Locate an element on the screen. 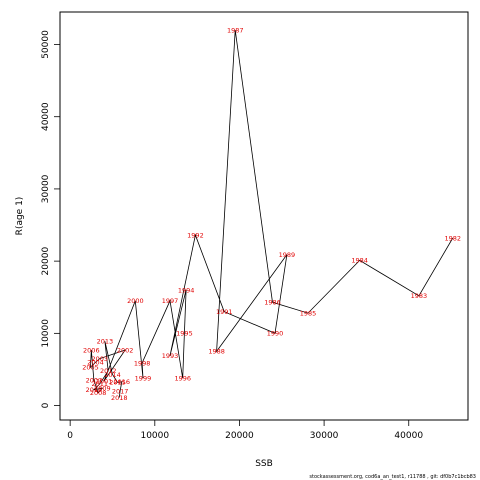 Image resolution: width=480 pixels, height=480 pixels. year-label-2002: 2002 is located at coordinates (125, 350).